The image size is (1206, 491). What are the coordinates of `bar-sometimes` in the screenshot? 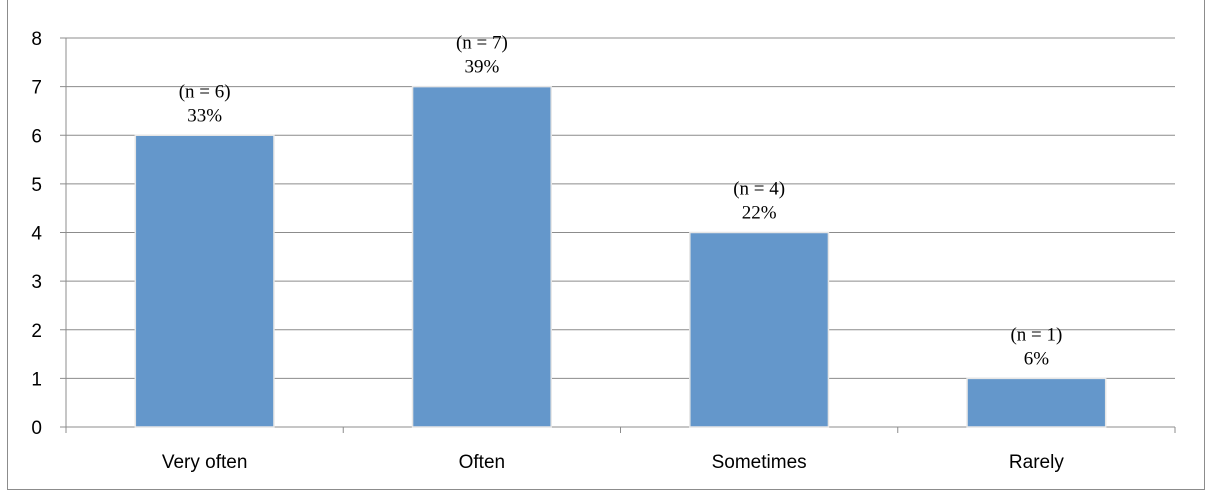 It's located at (759, 329).